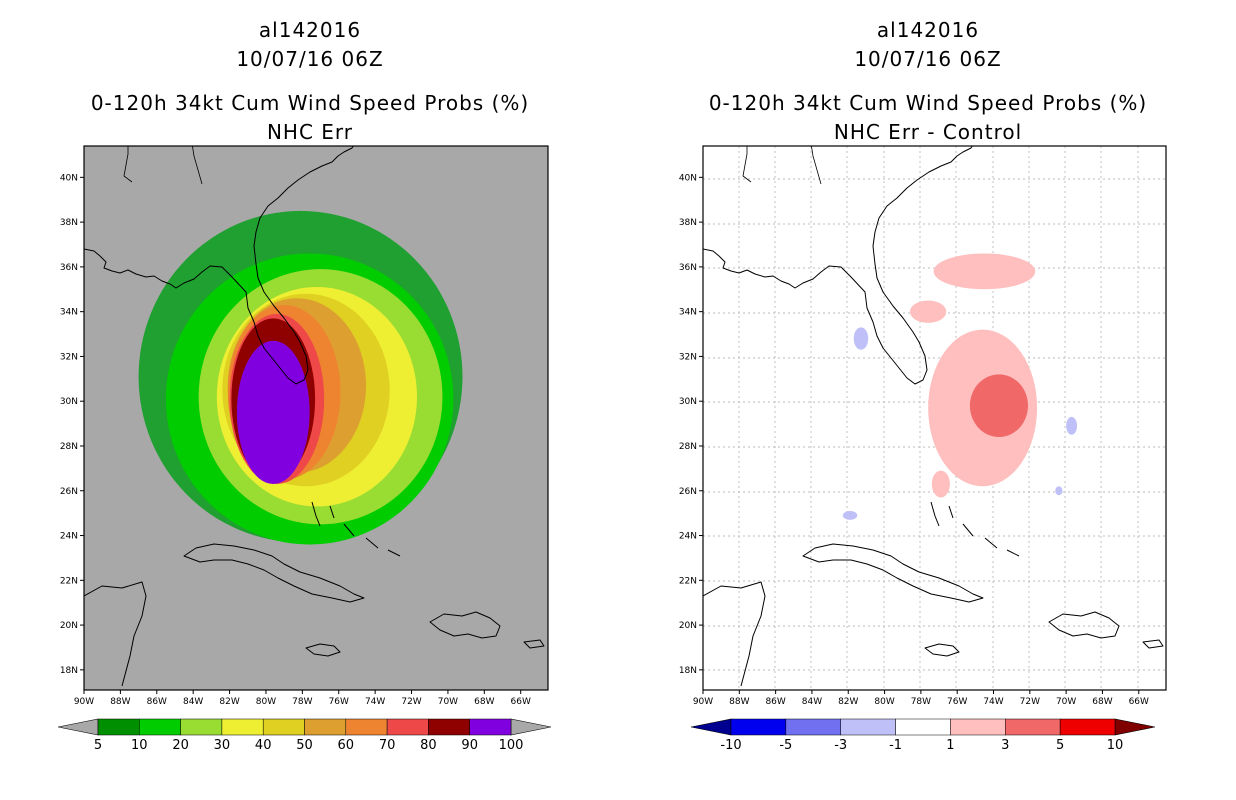  Describe the element at coordinates (222, 745) in the screenshot. I see `colorbar-label: 30` at that location.